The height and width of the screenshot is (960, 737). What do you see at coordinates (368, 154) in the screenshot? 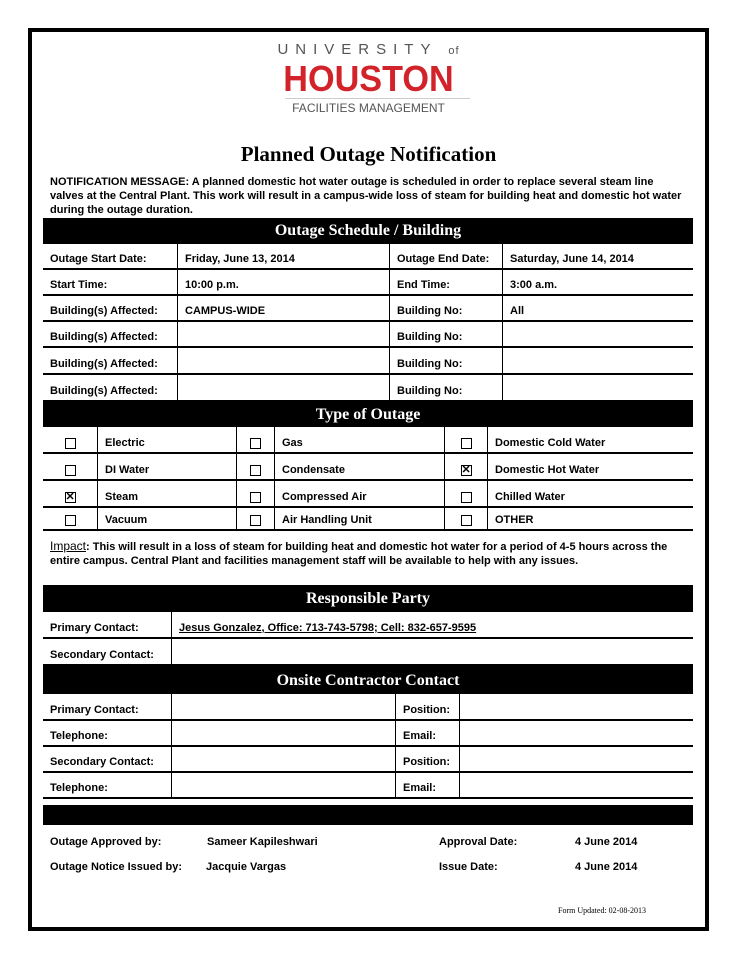
I see `page-title: Planned Outage Notification` at bounding box center [368, 154].